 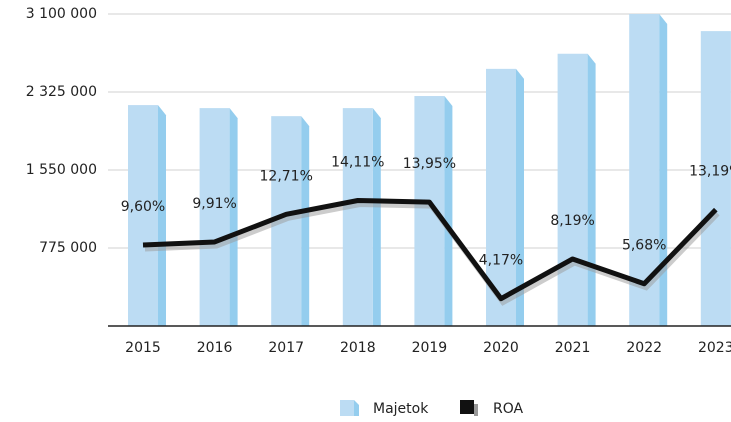 What do you see at coordinates (572, 221) in the screenshot?
I see `data-label: 8,19%` at bounding box center [572, 221].